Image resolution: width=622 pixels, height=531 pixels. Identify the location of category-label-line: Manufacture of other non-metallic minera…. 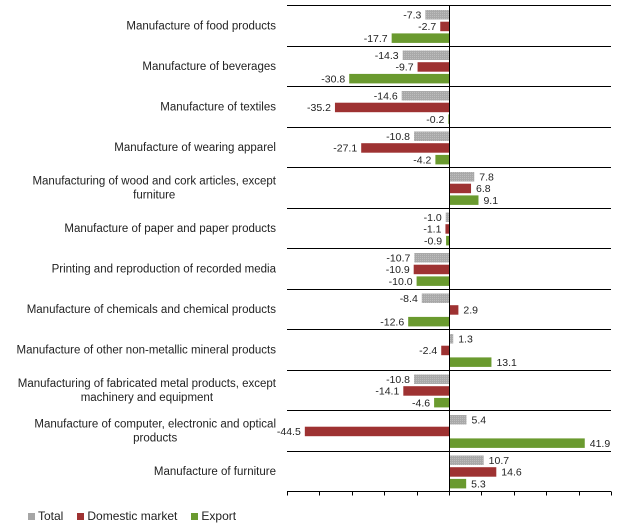
(146, 350).